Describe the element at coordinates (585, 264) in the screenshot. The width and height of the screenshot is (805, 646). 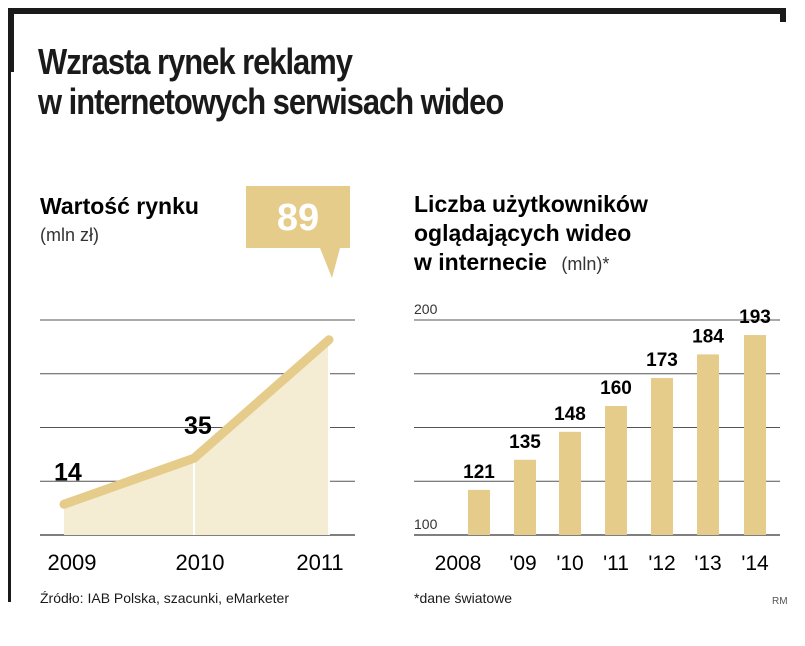
I see `viewers-unit: (mln)*` at that location.